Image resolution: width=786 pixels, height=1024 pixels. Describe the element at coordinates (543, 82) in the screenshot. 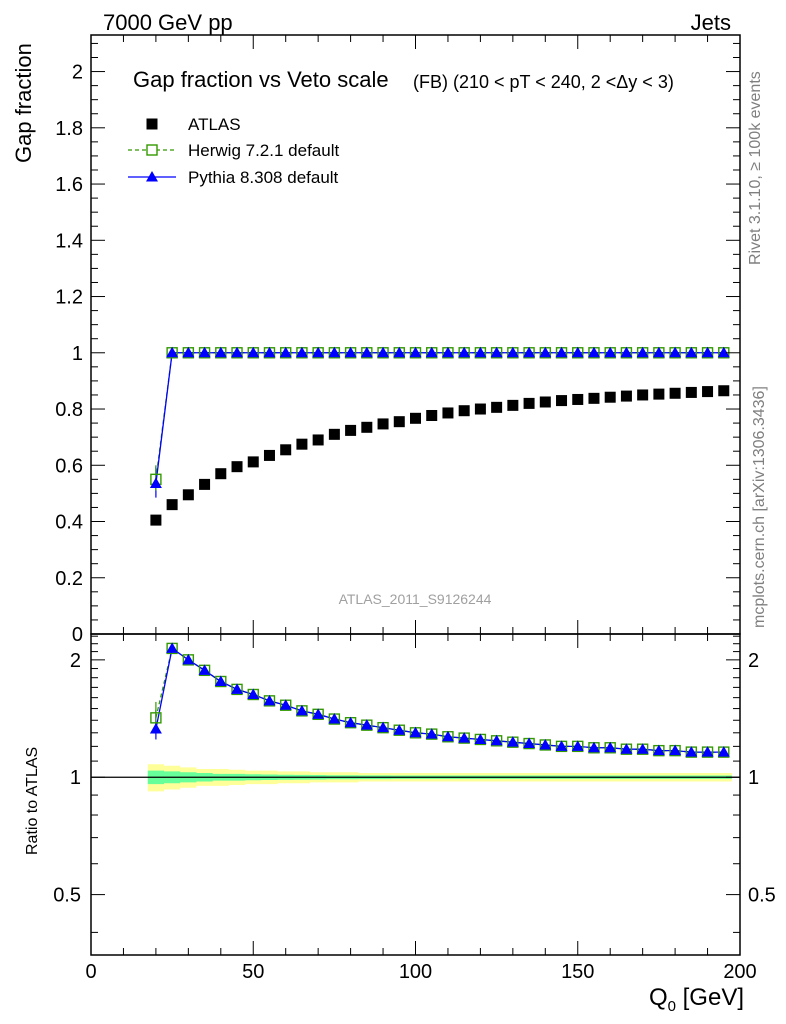

I see `main-subtitle: (FB) (210 < pT < 240, 2 <Δy < 3)` at that location.